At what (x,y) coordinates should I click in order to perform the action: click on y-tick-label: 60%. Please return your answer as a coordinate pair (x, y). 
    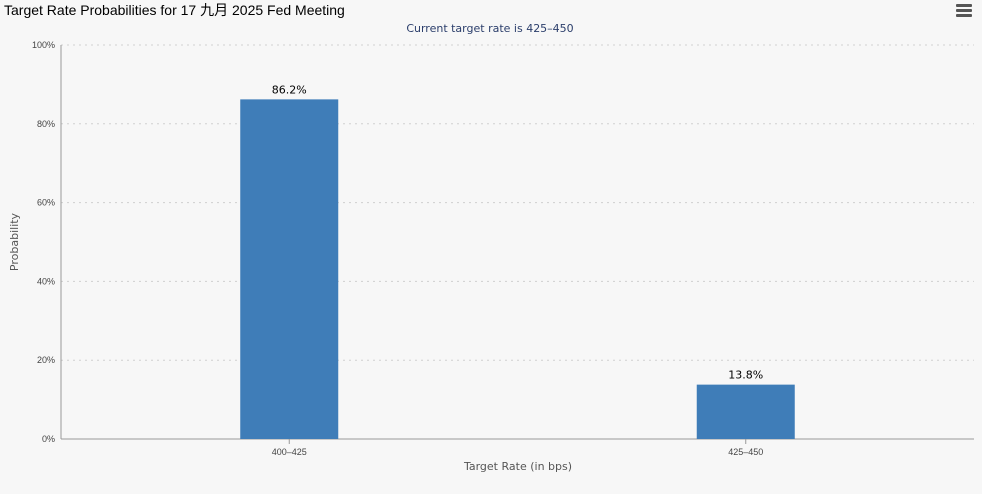
    Looking at the image, I should click on (46, 203).